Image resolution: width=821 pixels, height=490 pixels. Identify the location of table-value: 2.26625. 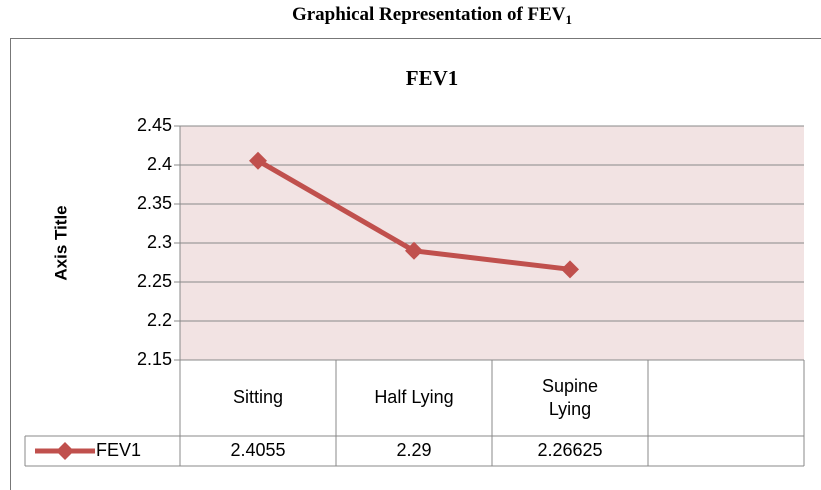
(570, 451).